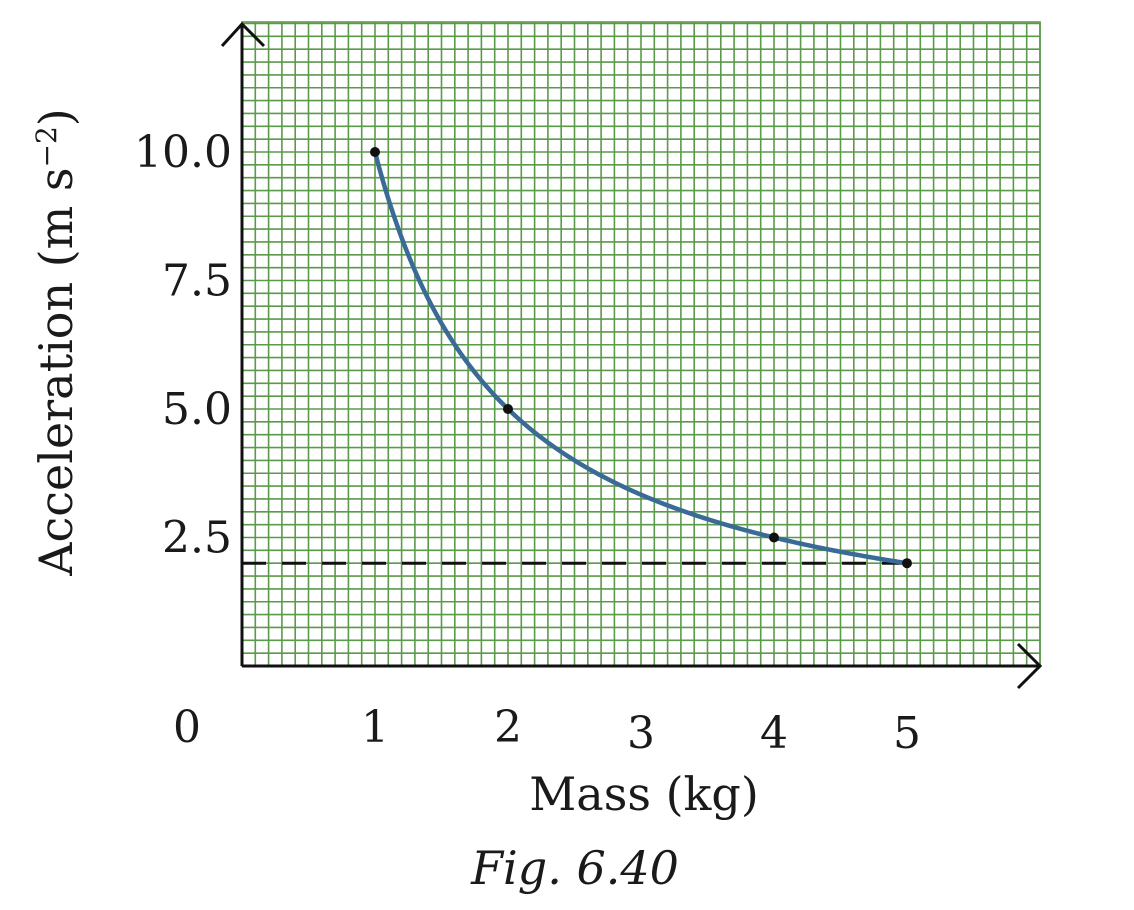 The image size is (1134, 910). Describe the element at coordinates (574, 868) in the screenshot. I see `figure-caption: Fig. 6.40` at that location.